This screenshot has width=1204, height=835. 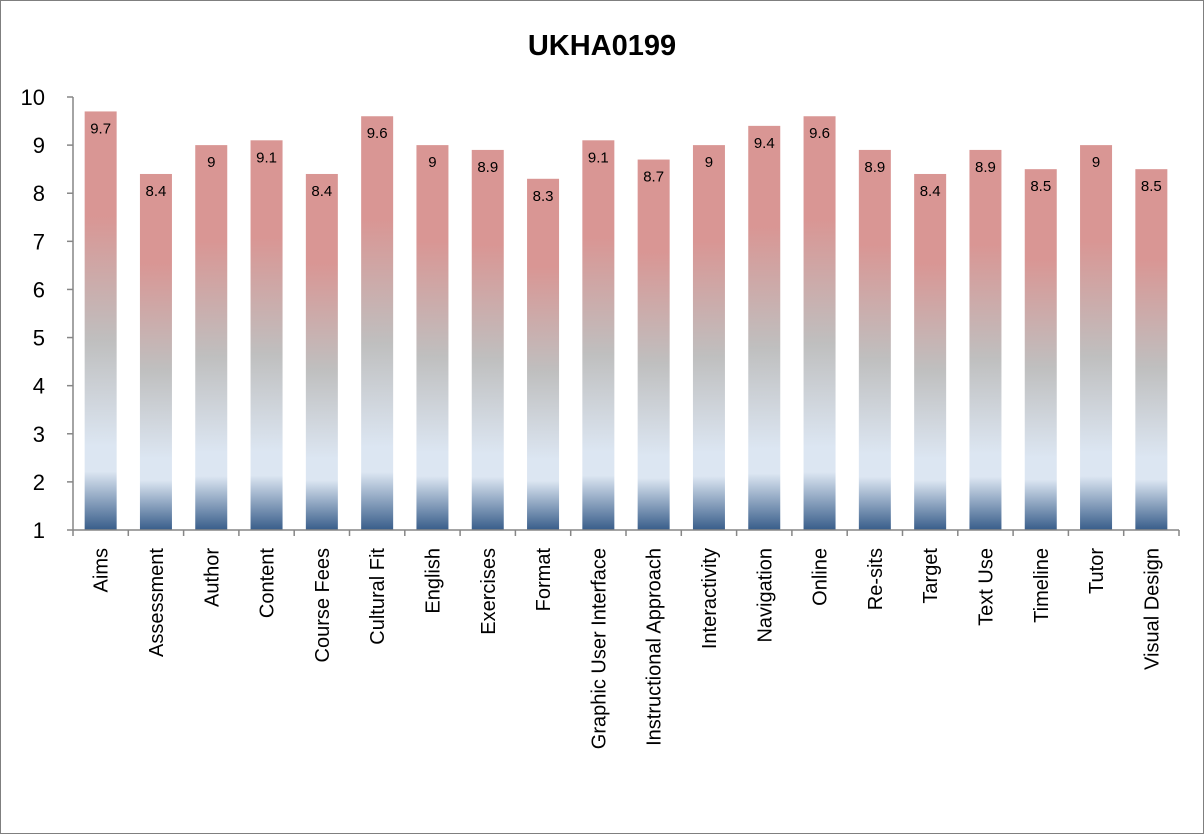 What do you see at coordinates (433, 581) in the screenshot?
I see `x-tick-label: English` at bounding box center [433, 581].